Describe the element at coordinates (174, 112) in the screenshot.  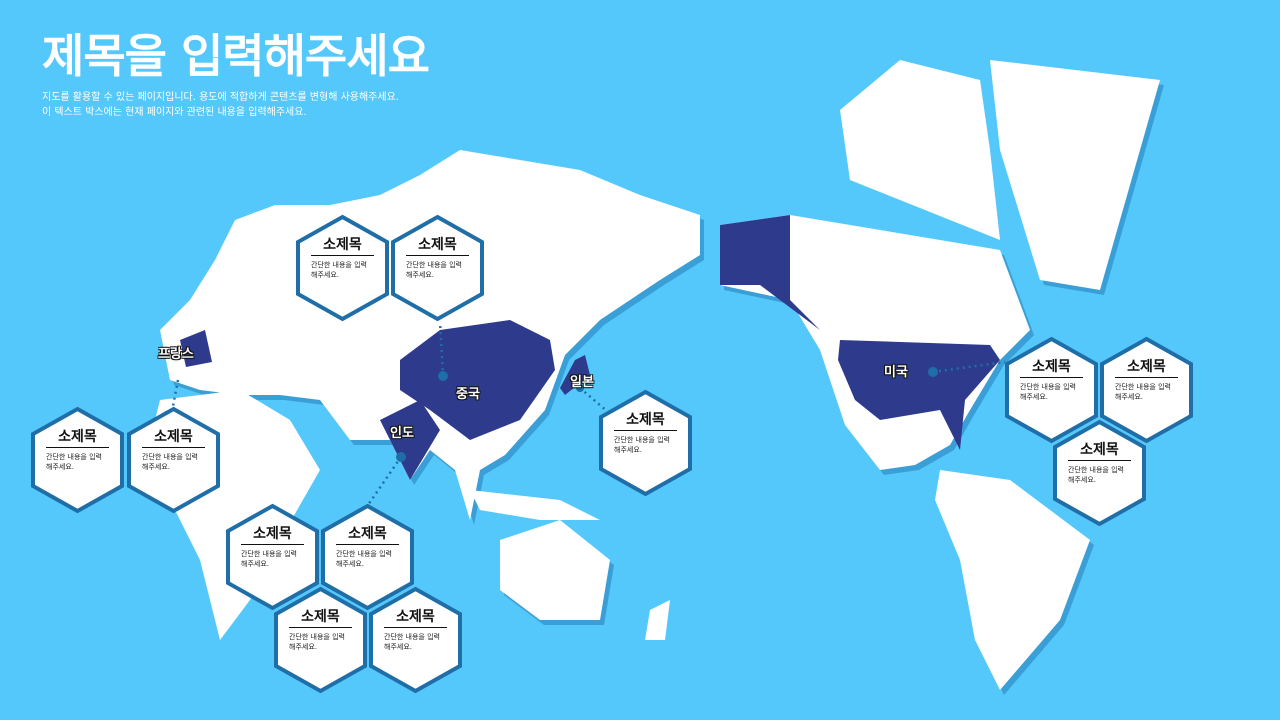
I see `description-line: 이 텍스트 박스에는 현재 페이지와 관련된 내용을 입력해주세요.` at that location.